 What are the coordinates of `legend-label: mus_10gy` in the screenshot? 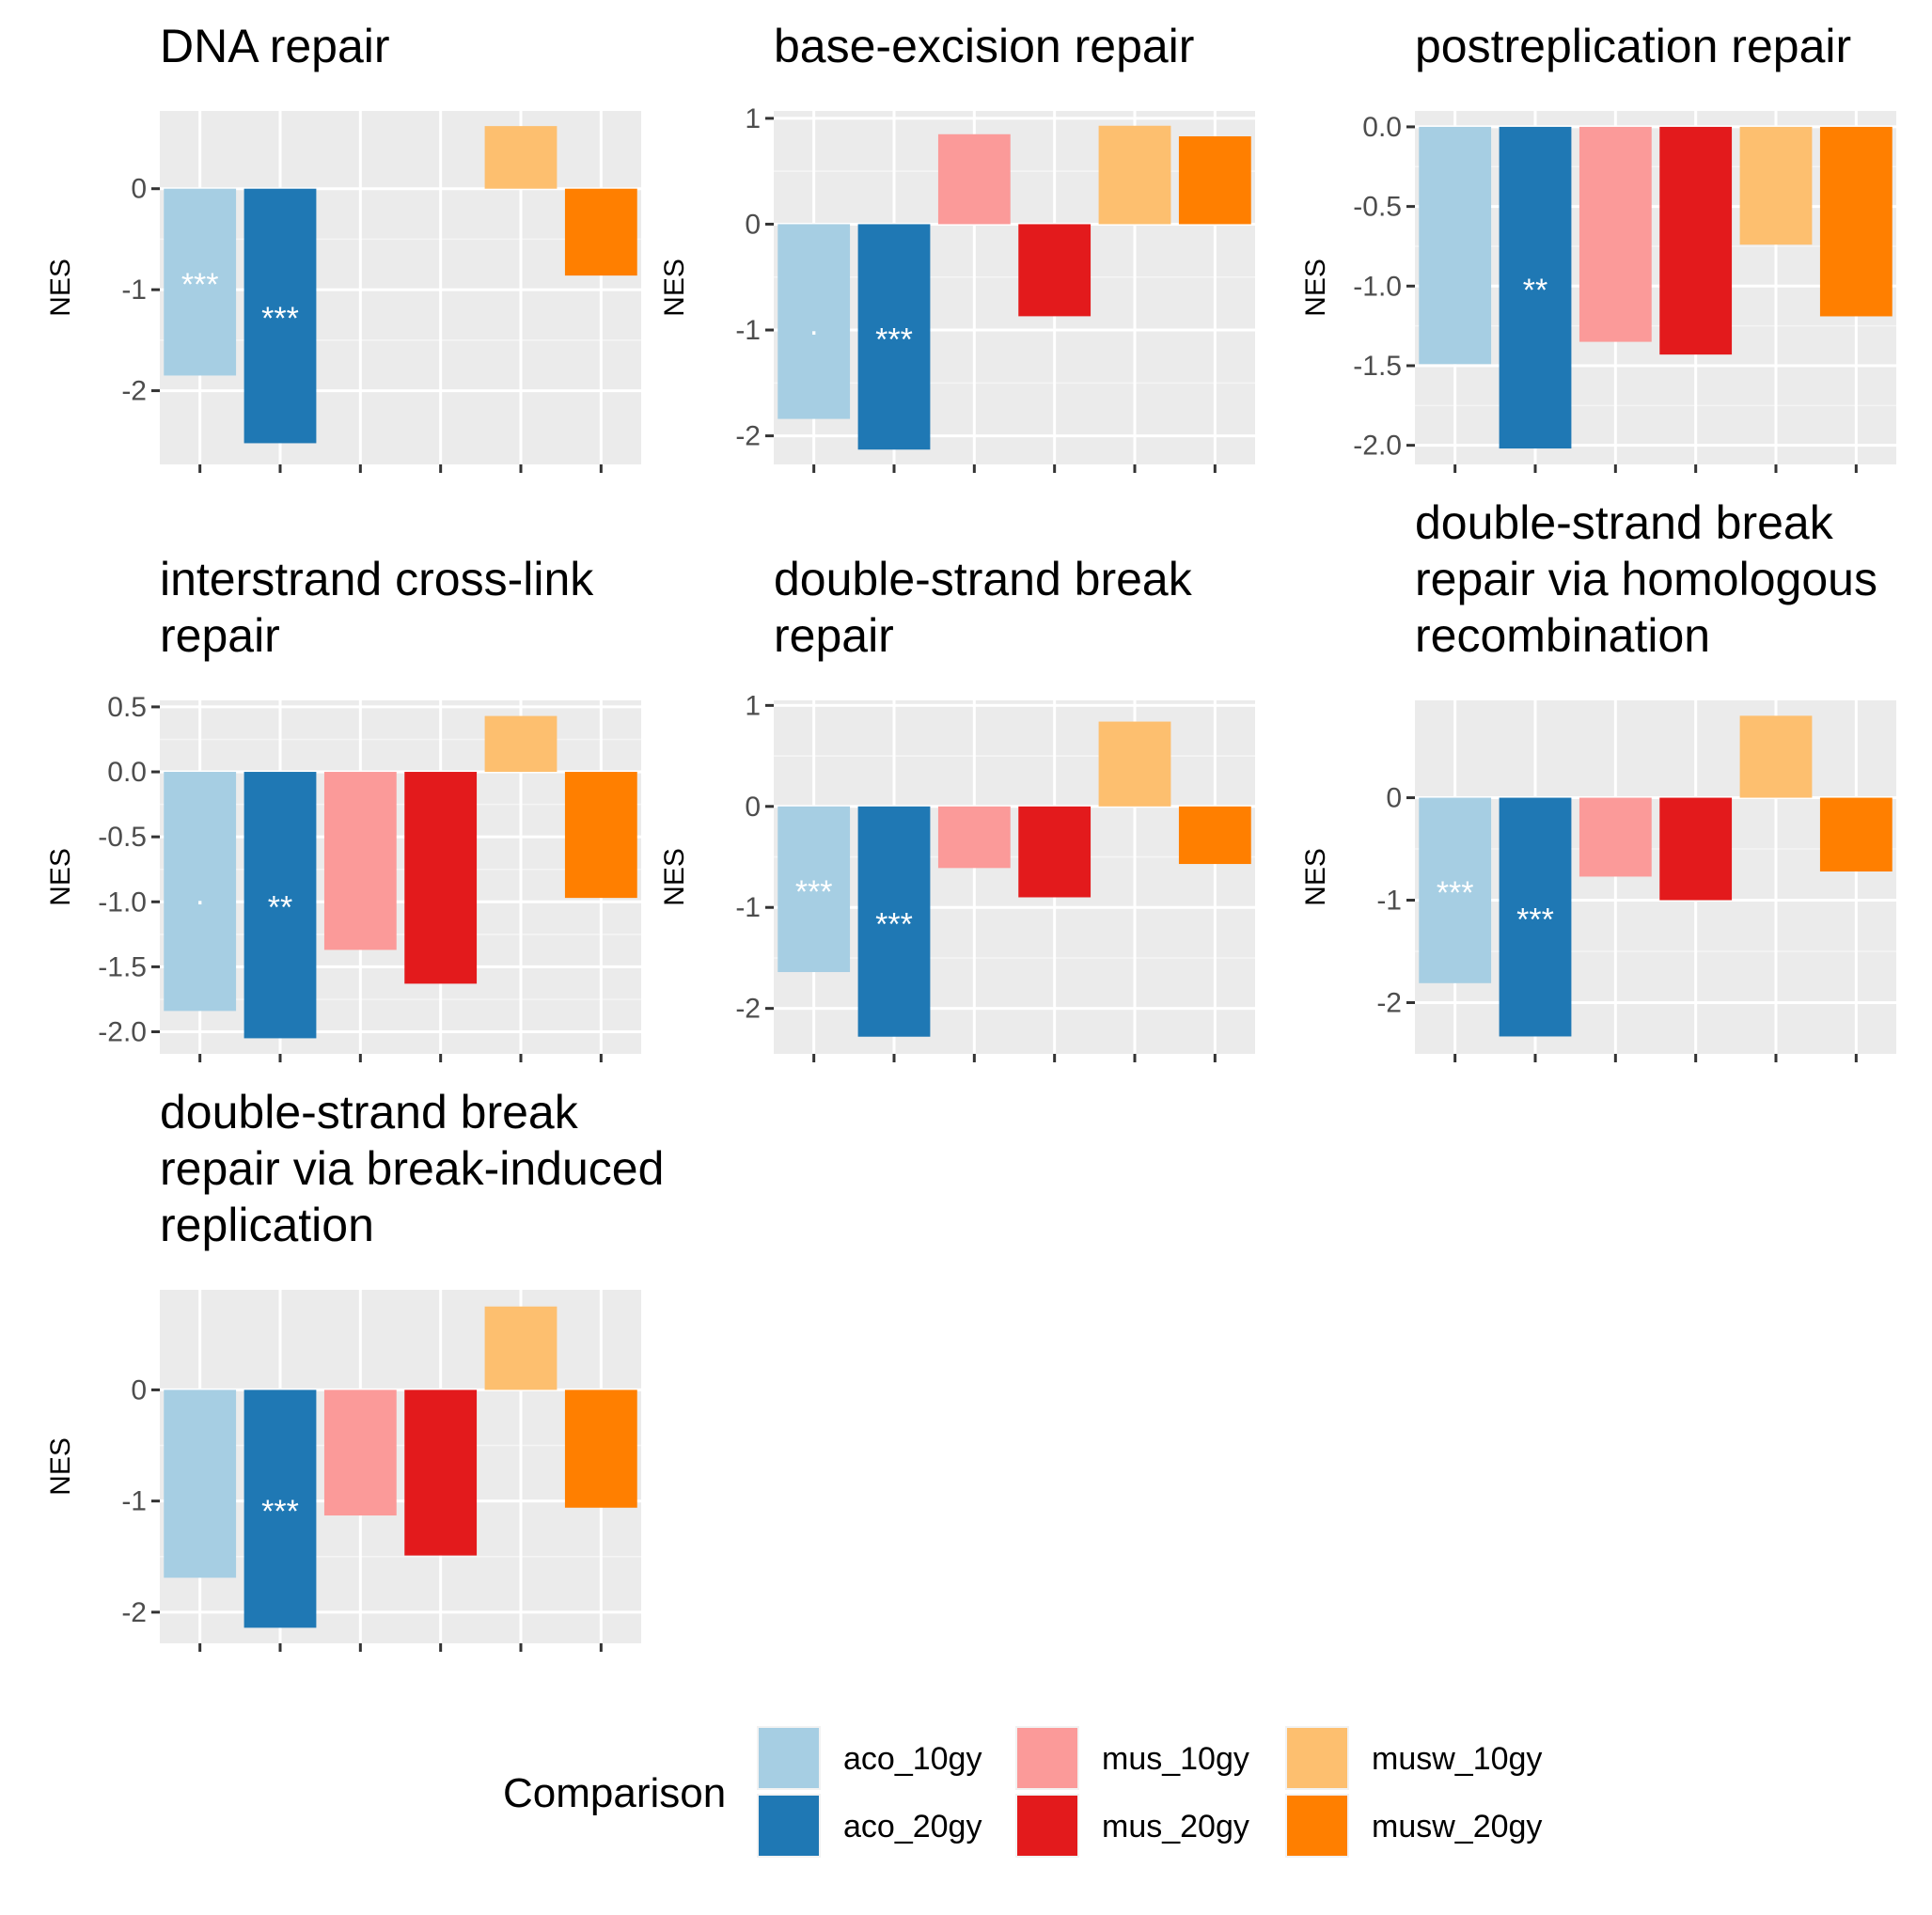 It's located at (1175, 1759).